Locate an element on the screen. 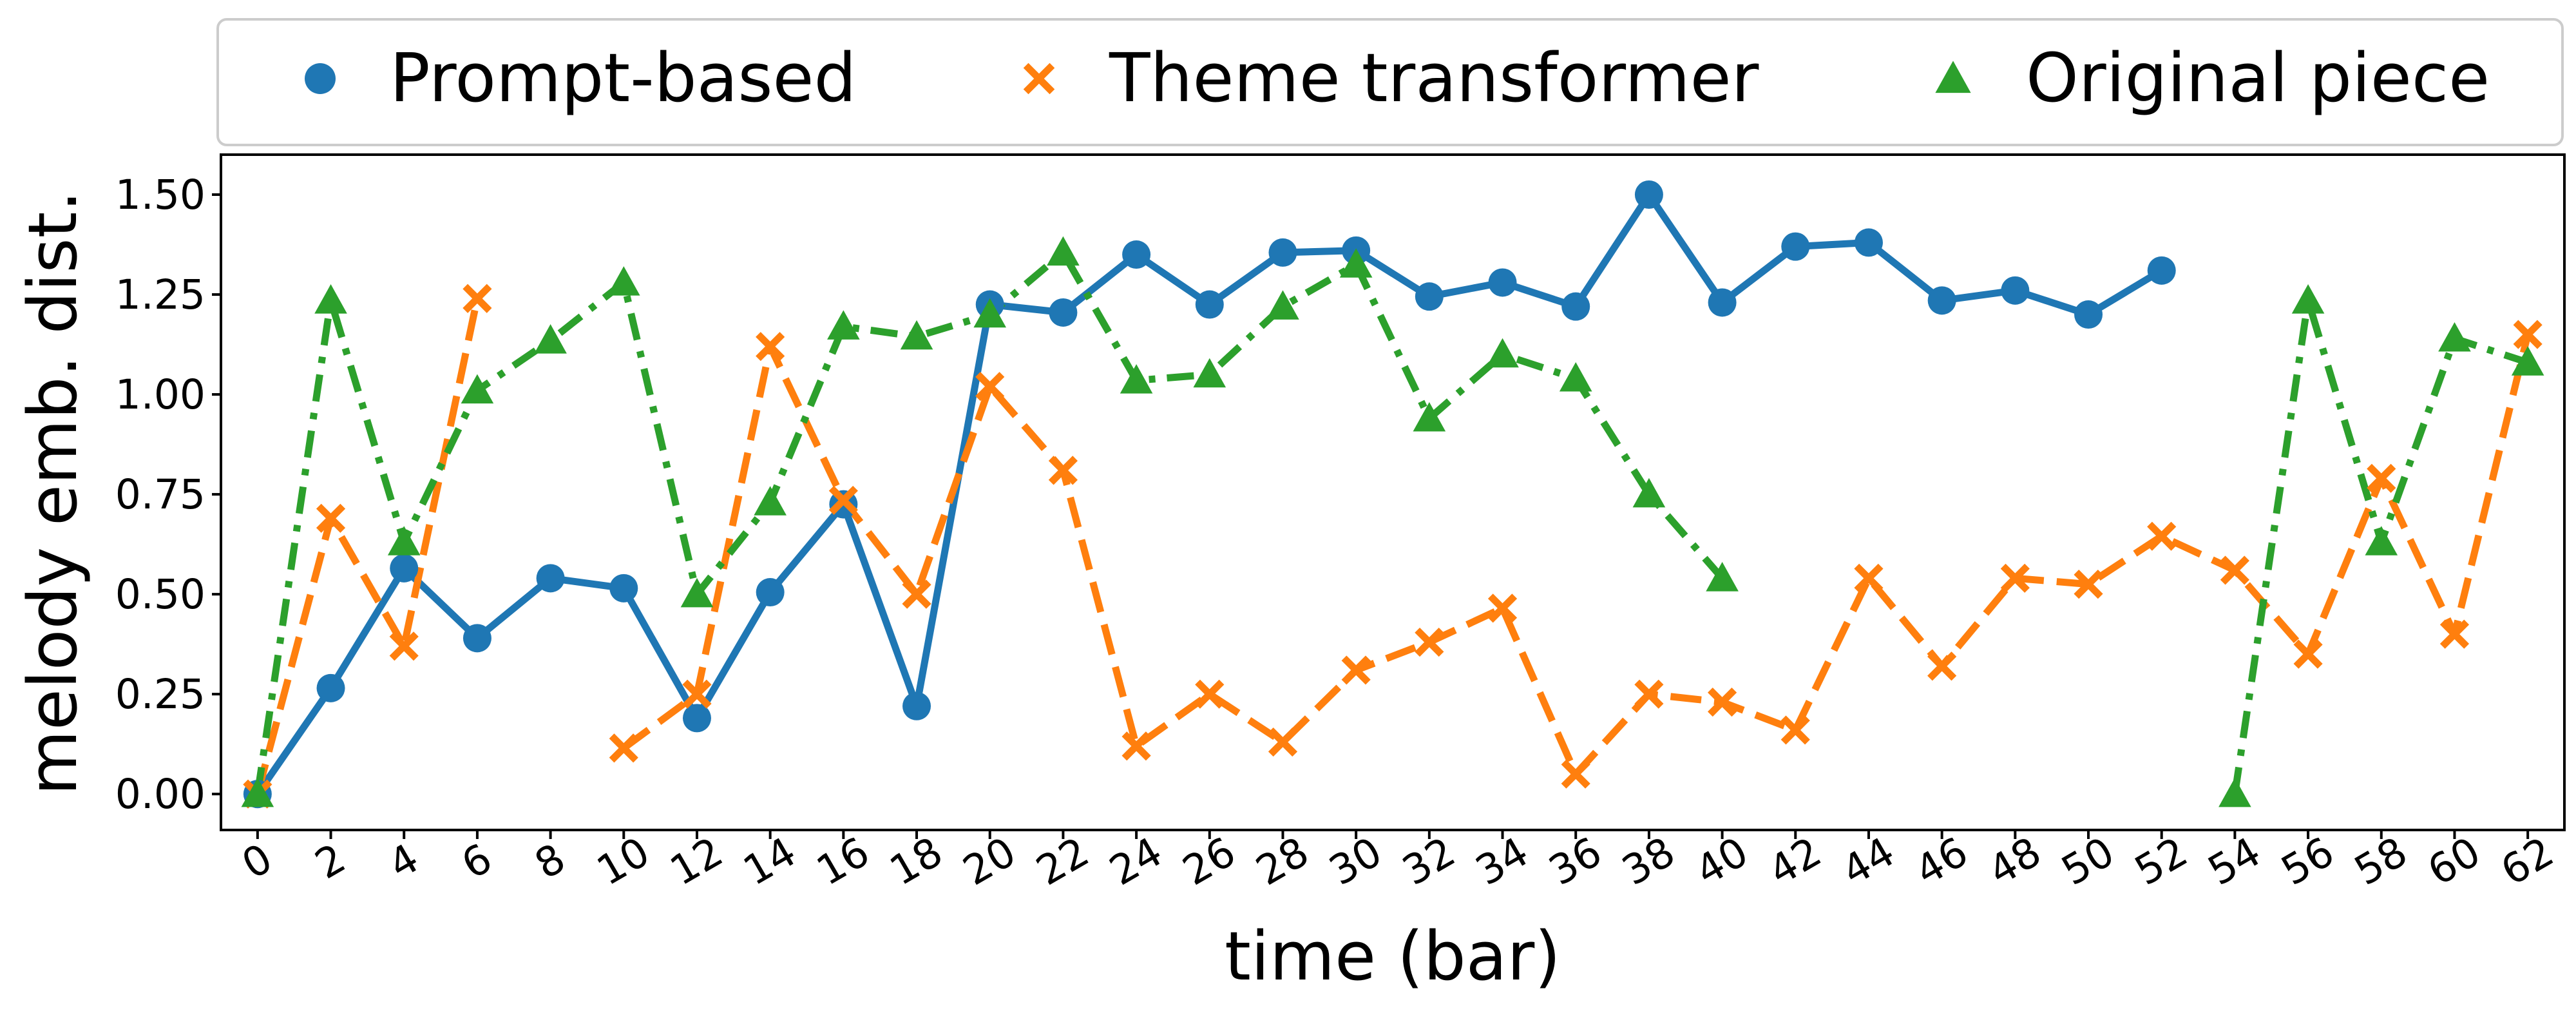 This screenshot has width=2576, height=1013. x-tick-label: 8 is located at coordinates (550, 862).